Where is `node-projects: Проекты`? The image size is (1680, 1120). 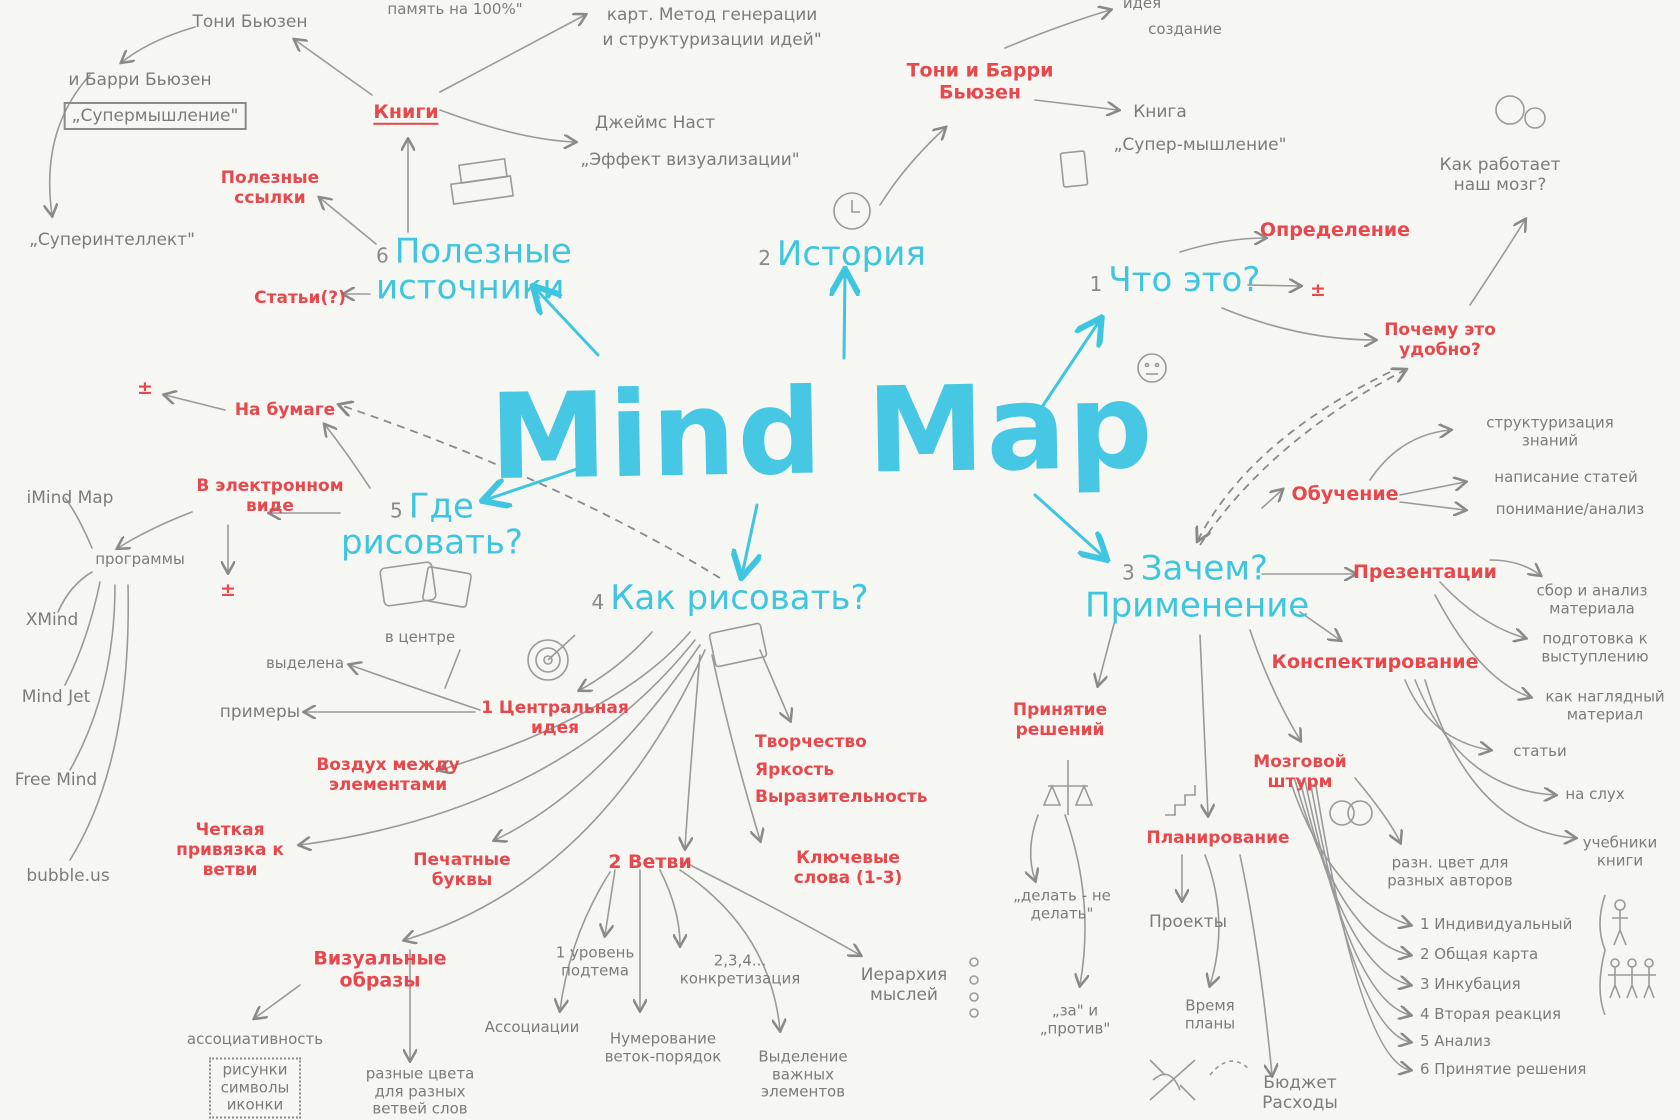
node-projects: Проекты is located at coordinates (1188, 921).